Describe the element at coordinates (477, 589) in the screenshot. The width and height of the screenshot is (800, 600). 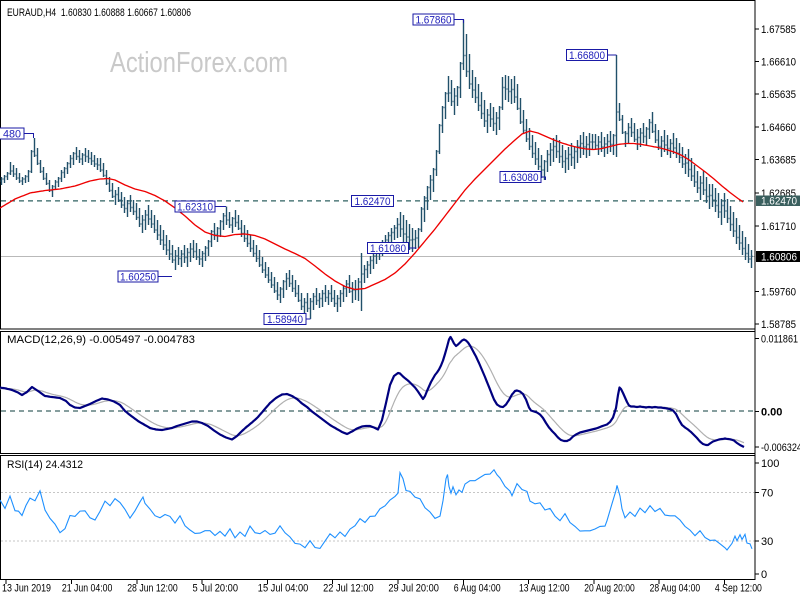
I see `svg-text: 6 Aug 04:00` at that location.